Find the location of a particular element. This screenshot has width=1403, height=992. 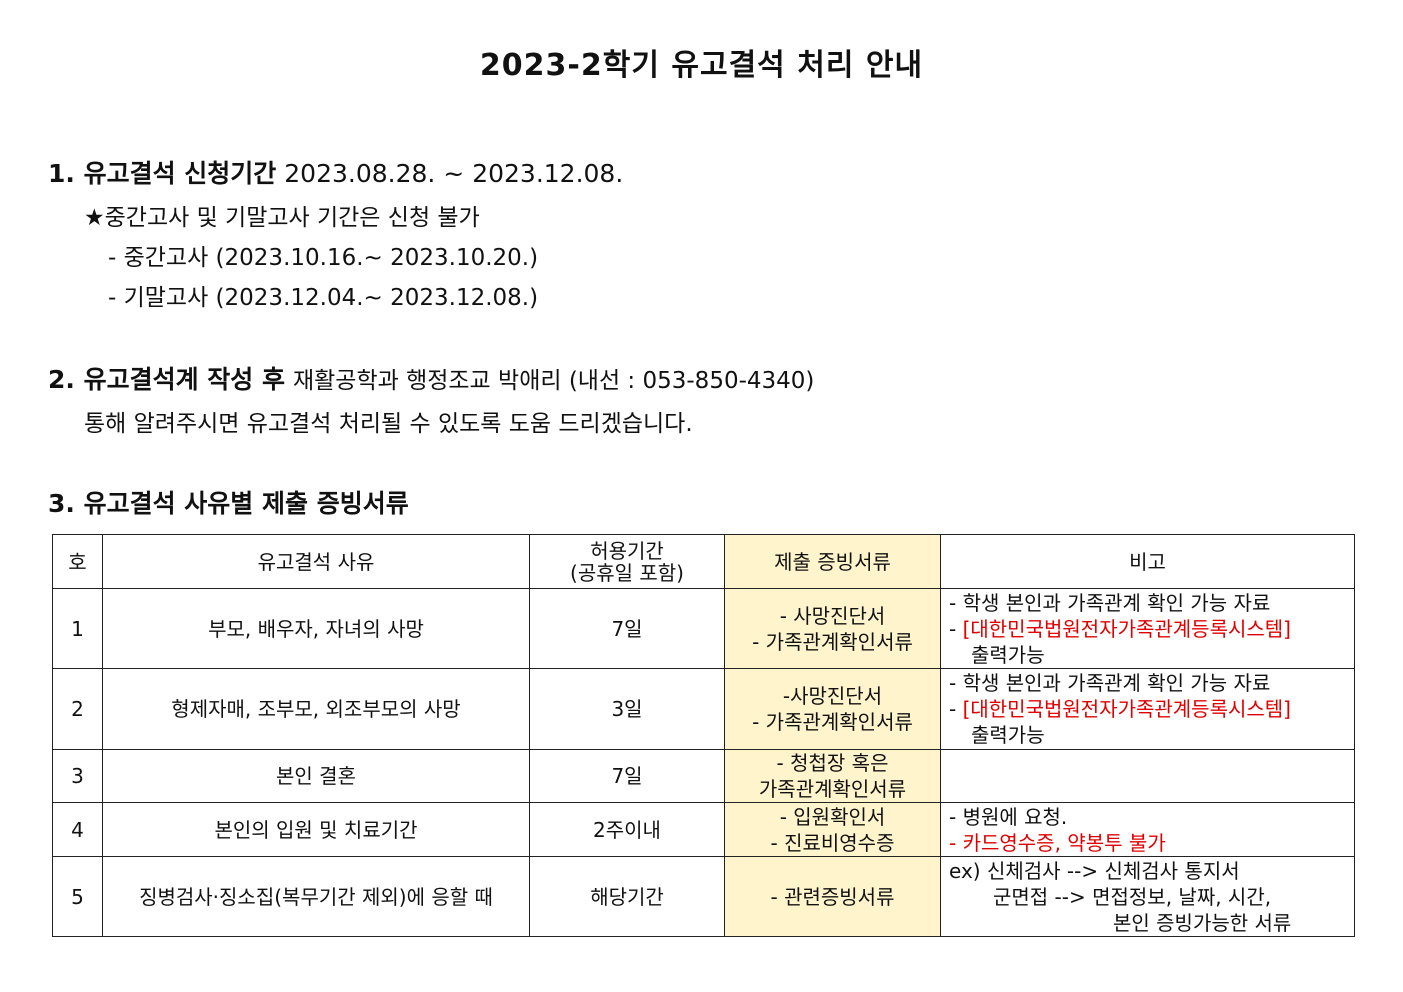

section1-heading-line: 1. 유고결석 신청기간 2023.08.28. ~ 2023.12.08. is located at coordinates (335, 172).